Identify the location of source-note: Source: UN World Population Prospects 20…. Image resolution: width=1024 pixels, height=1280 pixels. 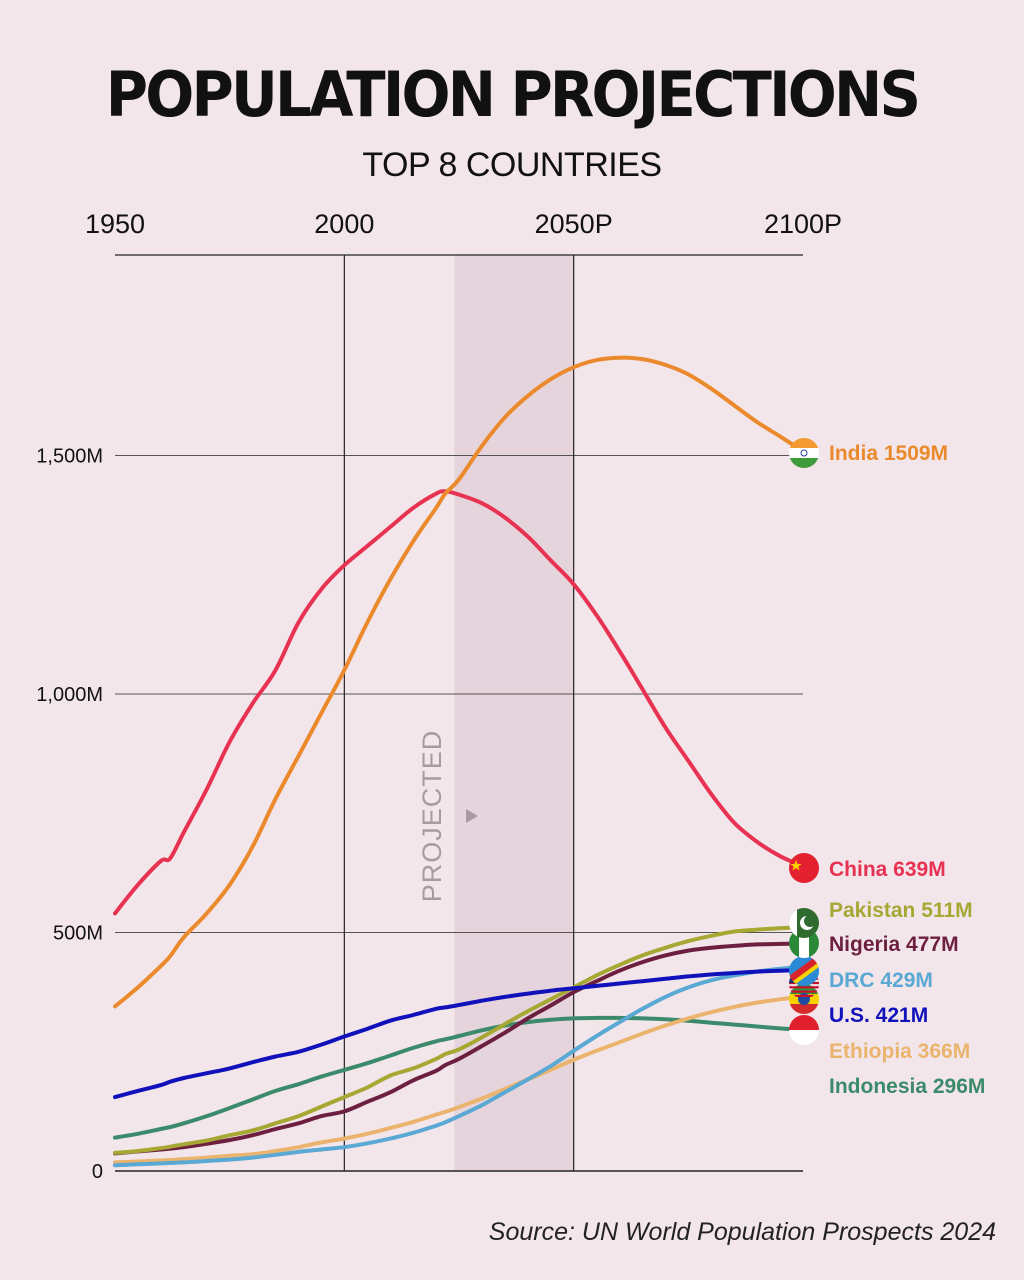
(742, 1232).